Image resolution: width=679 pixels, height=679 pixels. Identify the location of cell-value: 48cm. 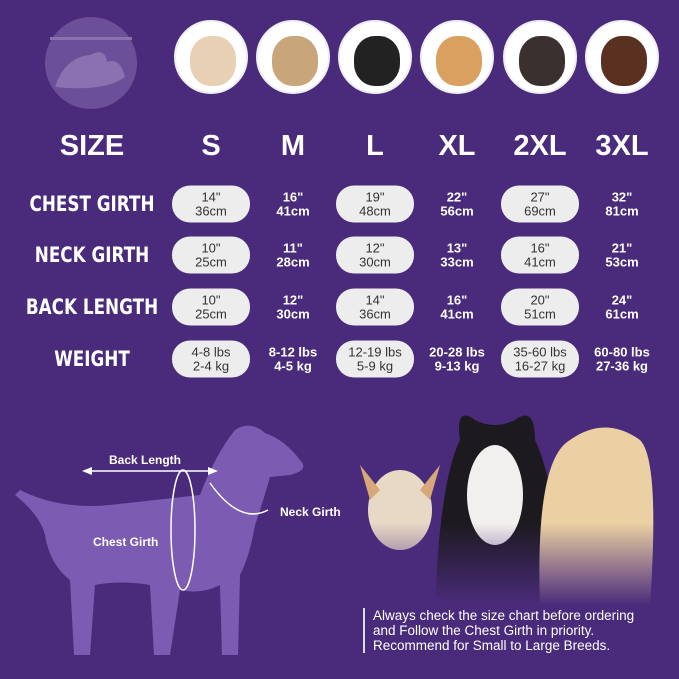
(375, 210).